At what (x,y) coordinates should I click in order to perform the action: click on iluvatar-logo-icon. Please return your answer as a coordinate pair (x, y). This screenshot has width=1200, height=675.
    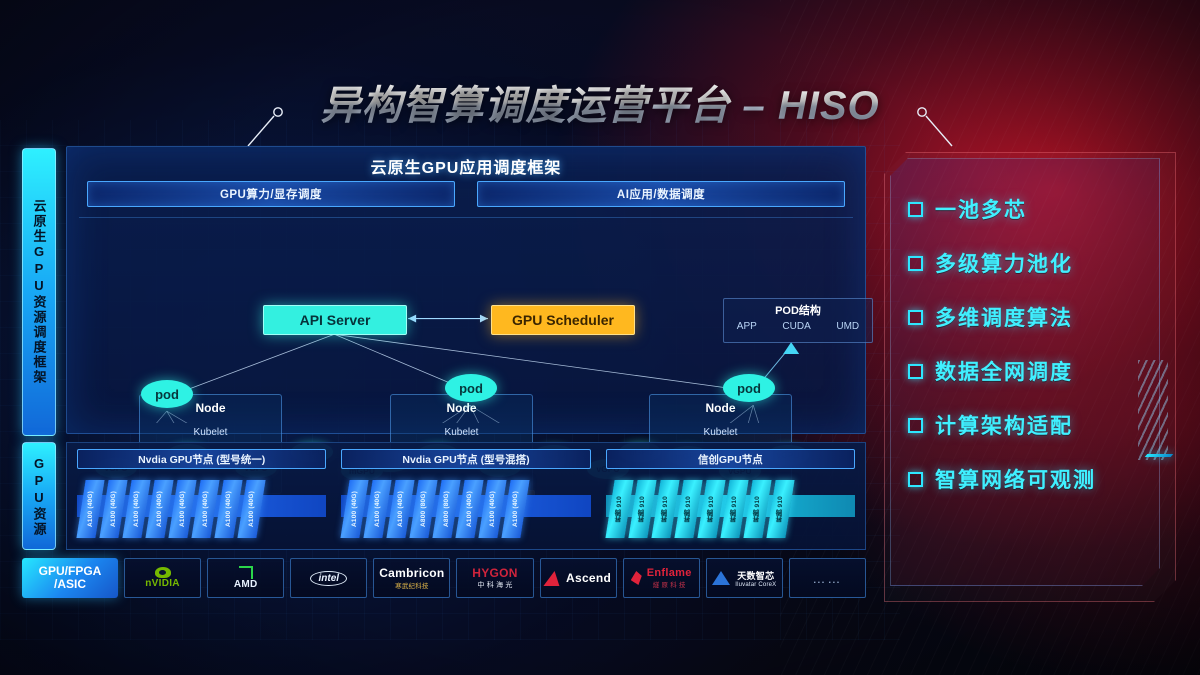
    Looking at the image, I should click on (721, 578).